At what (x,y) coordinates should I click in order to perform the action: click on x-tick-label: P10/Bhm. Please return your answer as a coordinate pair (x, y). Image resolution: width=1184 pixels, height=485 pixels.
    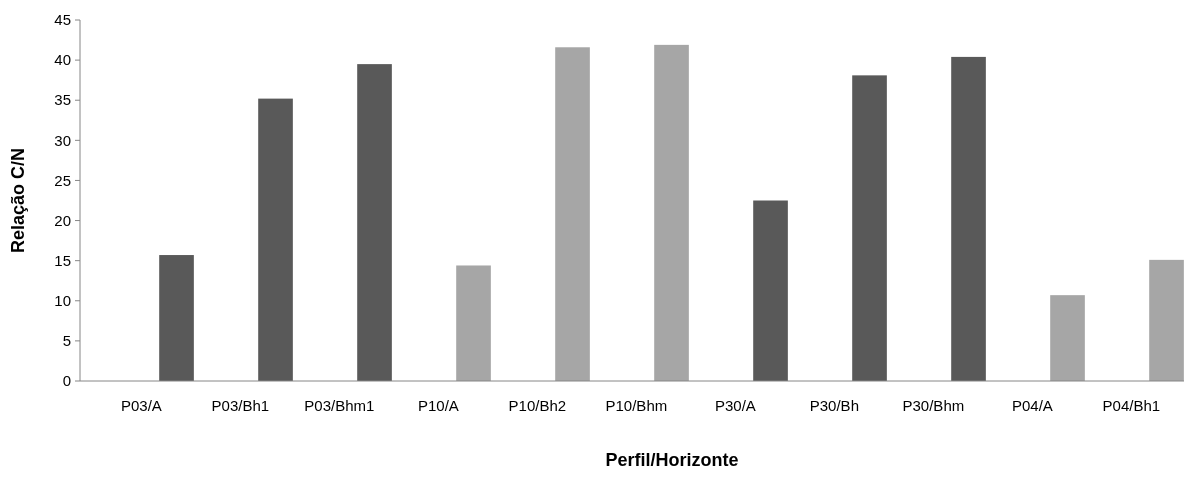
    Looking at the image, I should click on (636, 405).